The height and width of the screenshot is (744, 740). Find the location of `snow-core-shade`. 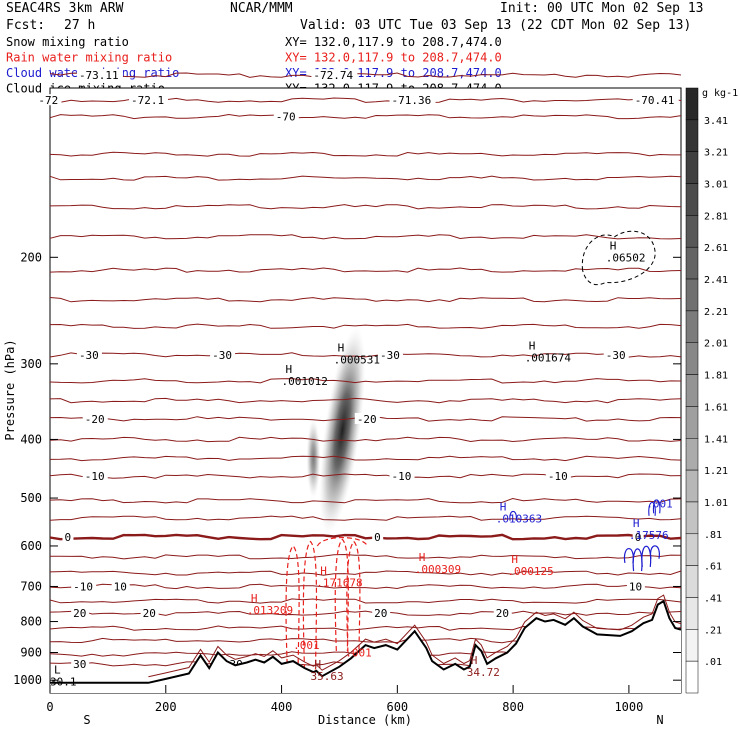

snow-core-shade is located at coordinates (342, 430).